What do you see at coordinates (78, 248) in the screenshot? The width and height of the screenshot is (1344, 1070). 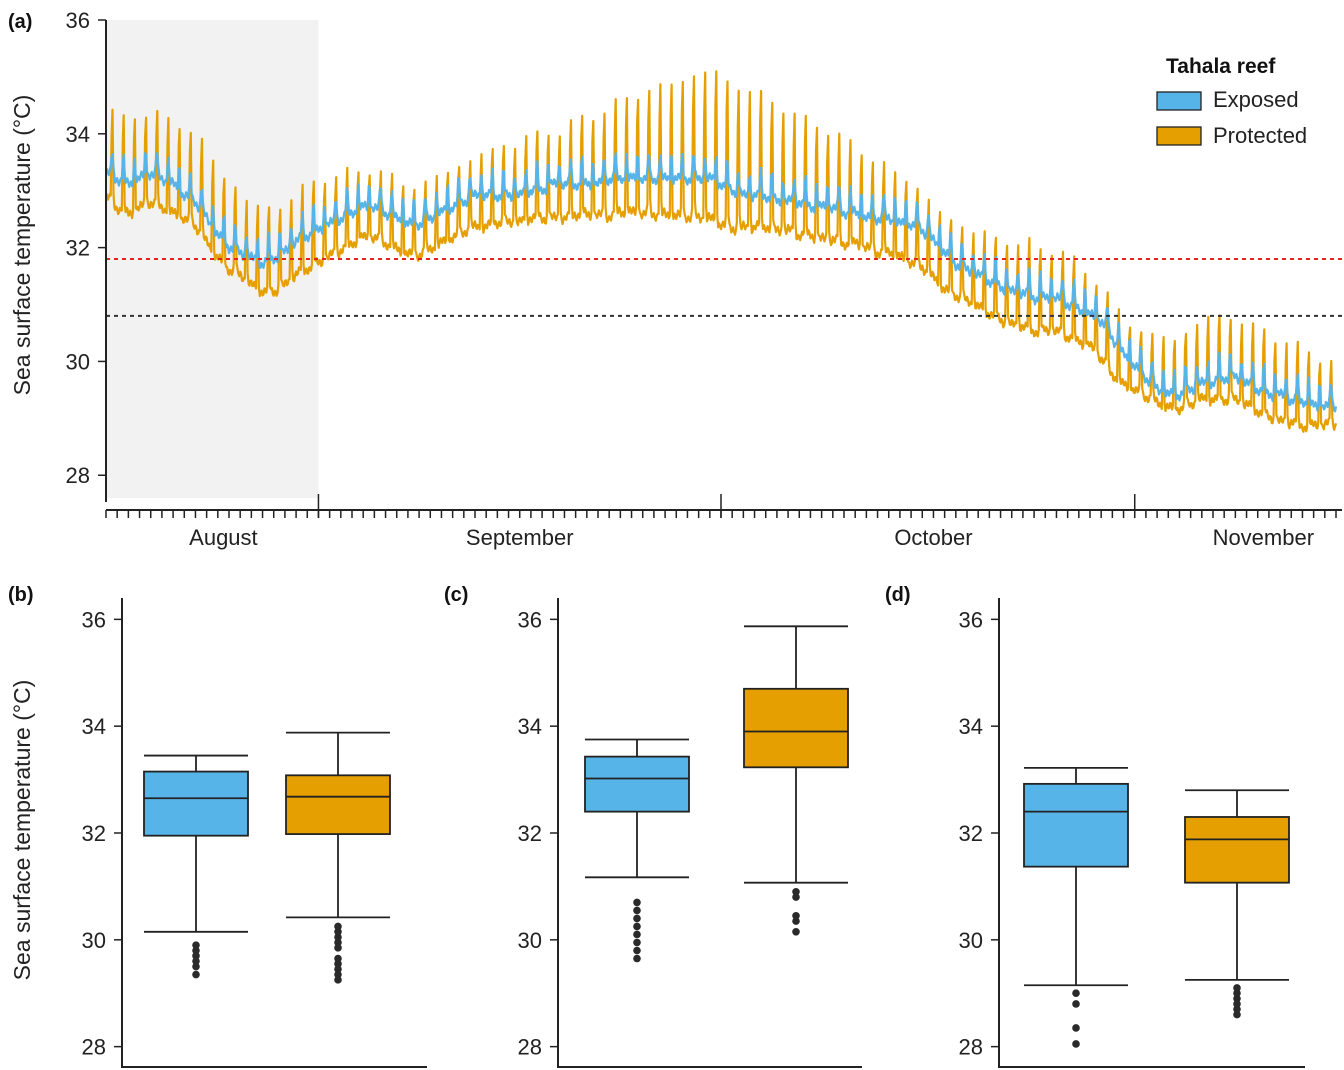 I see `y-tick-label-a: 32` at bounding box center [78, 248].